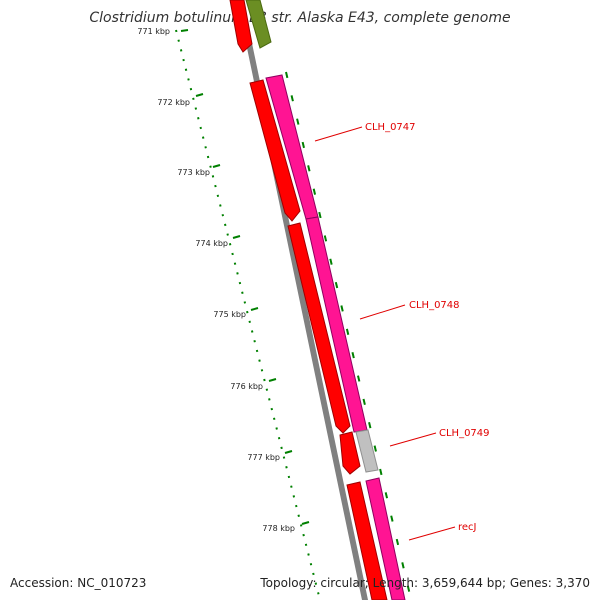 Image resolution: width=600 pixels, height=600 pixels. I want to click on tick-label: 774 kbp, so click(211, 243).